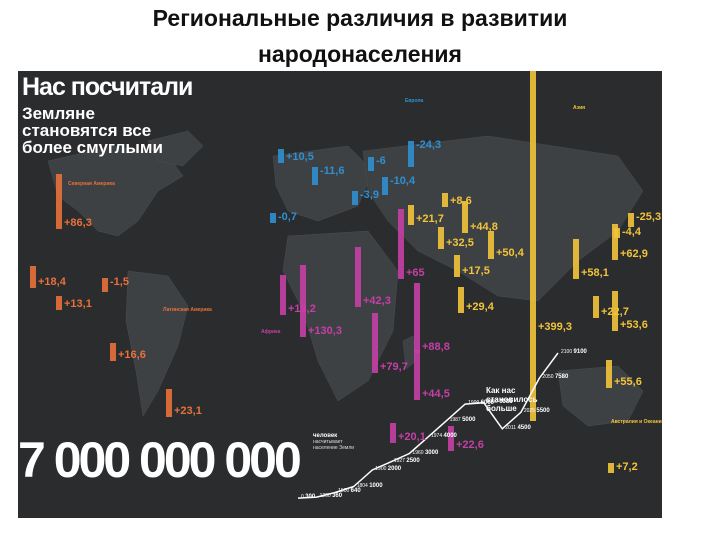 This screenshot has width=720, height=540. I want to click on value-label: -24,3, so click(429, 145).